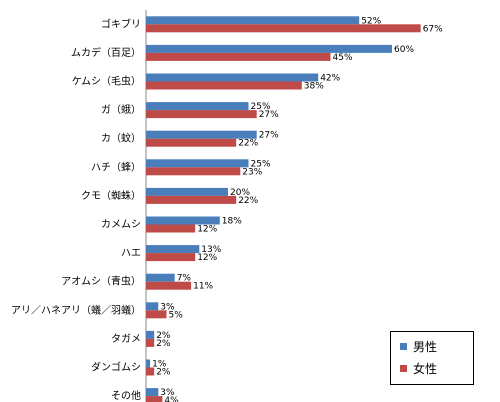  I want to click on category-label: ガ（蛾）, so click(121, 109).